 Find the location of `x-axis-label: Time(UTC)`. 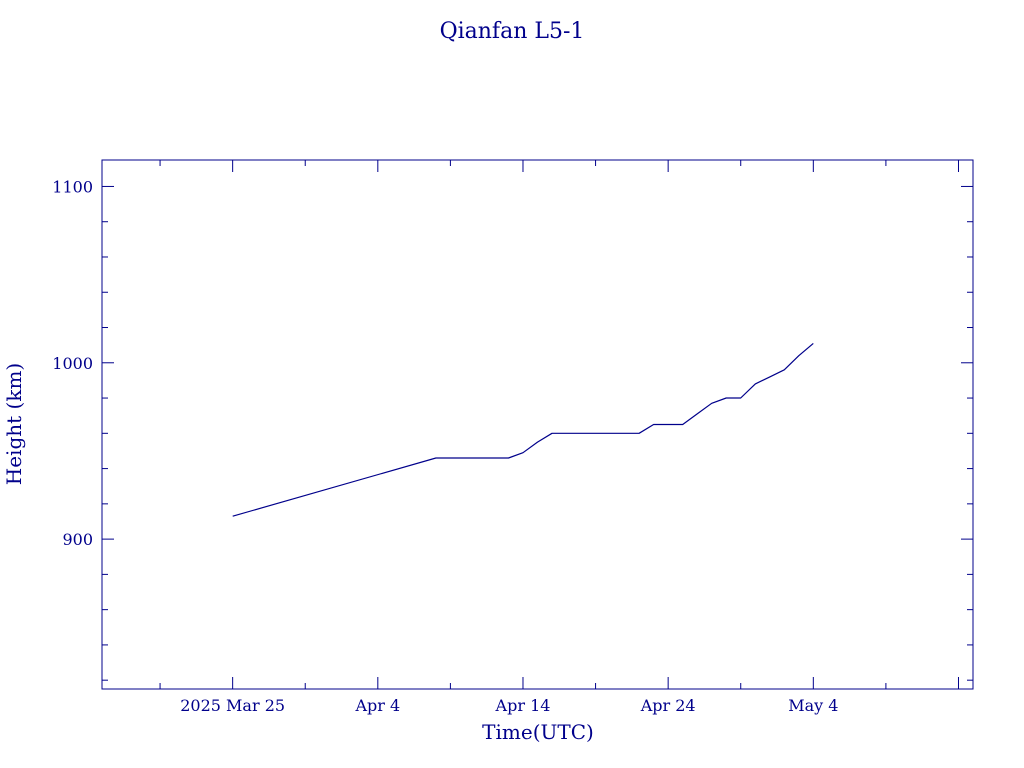

x-axis-label: Time(UTC) is located at coordinates (538, 732).